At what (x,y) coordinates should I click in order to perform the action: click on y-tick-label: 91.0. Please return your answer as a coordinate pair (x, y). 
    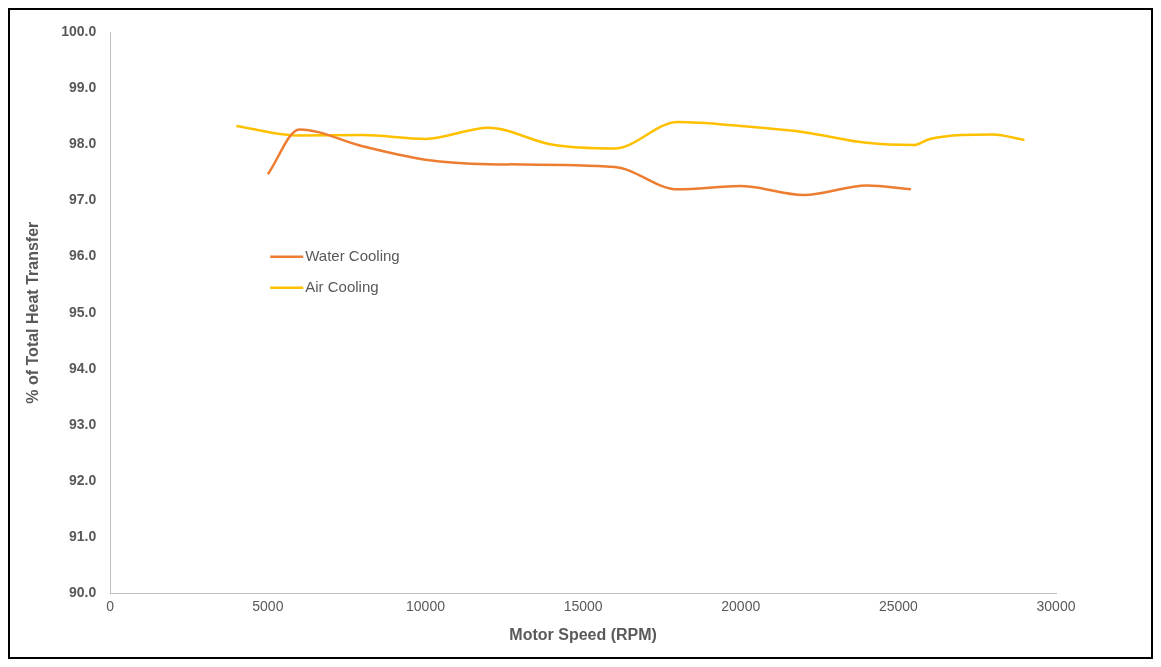
    Looking at the image, I should click on (82, 535).